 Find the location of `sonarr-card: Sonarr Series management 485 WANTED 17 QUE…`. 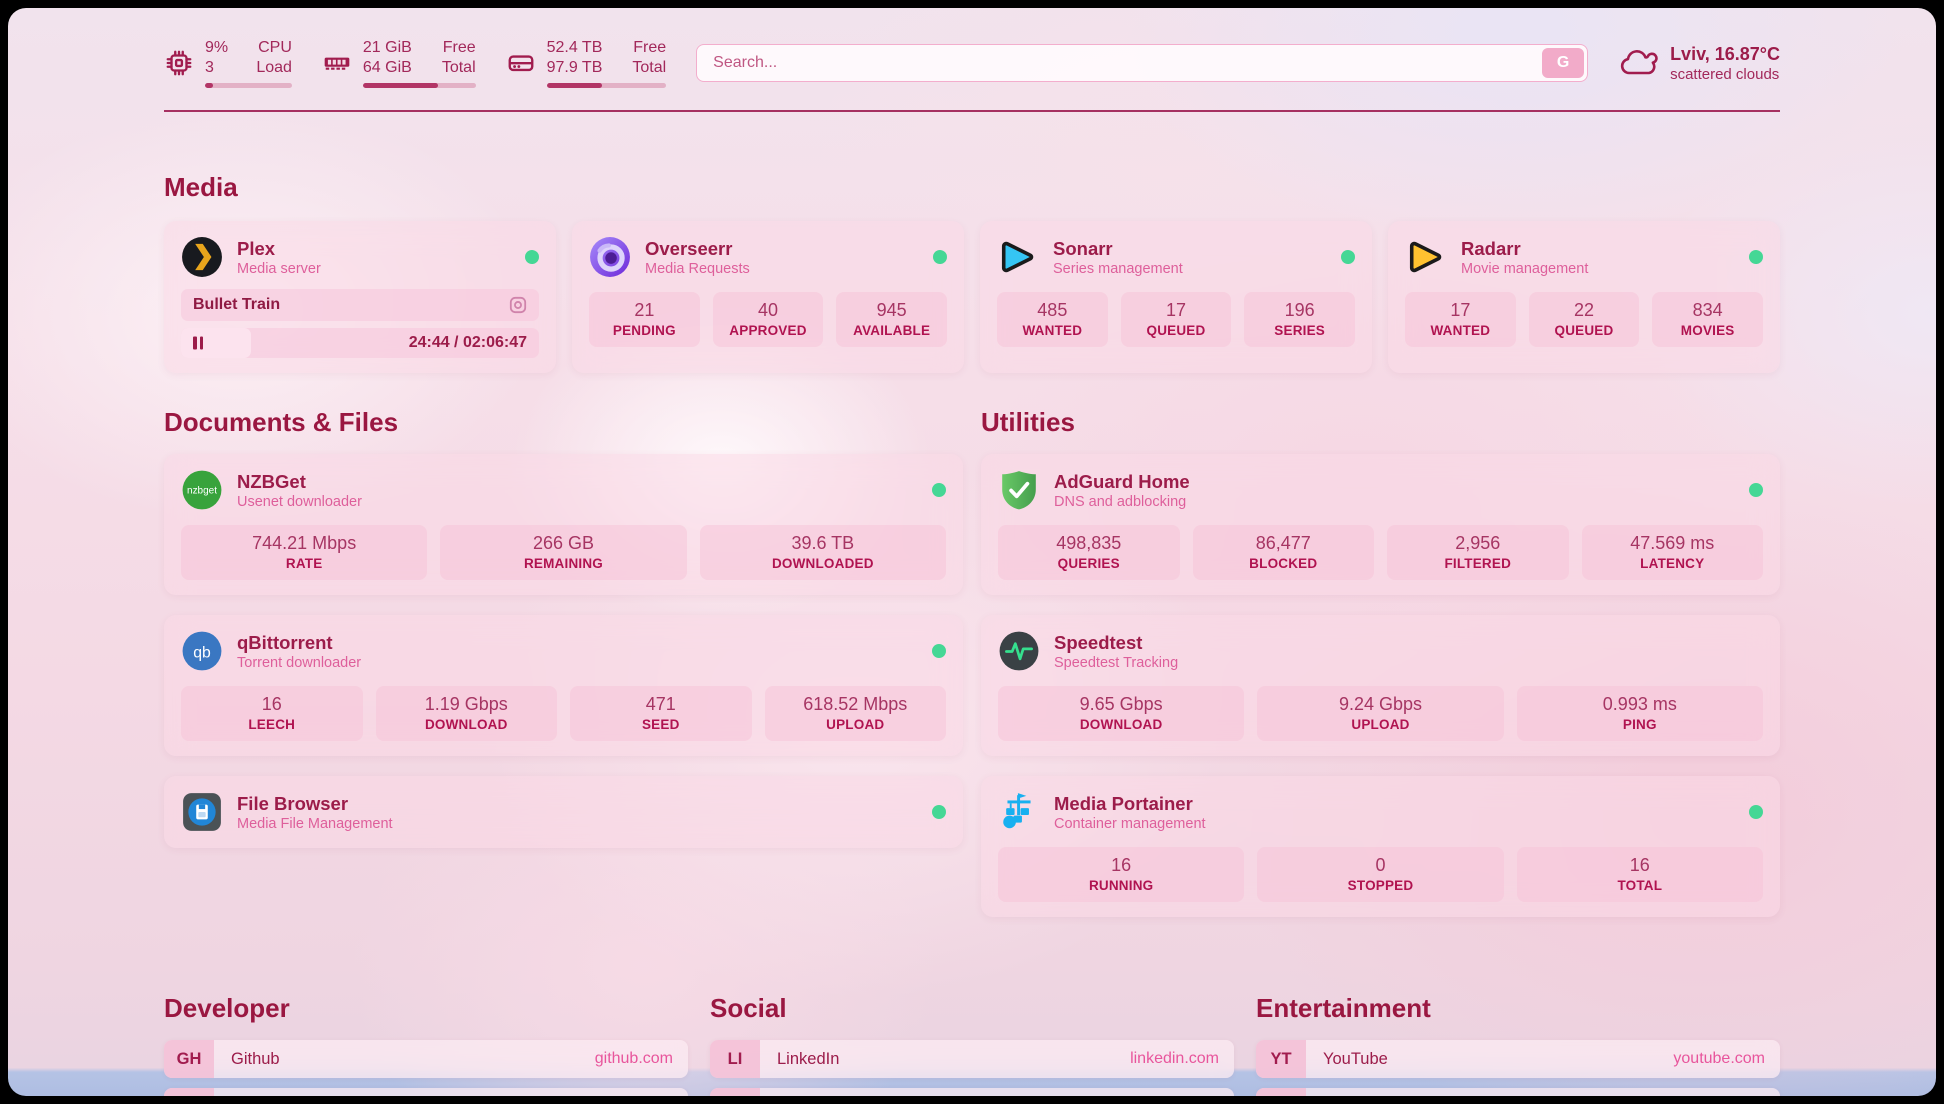

sonarr-card: Sonarr Series management 485 WANTED 17 QUE… is located at coordinates (1176, 297).